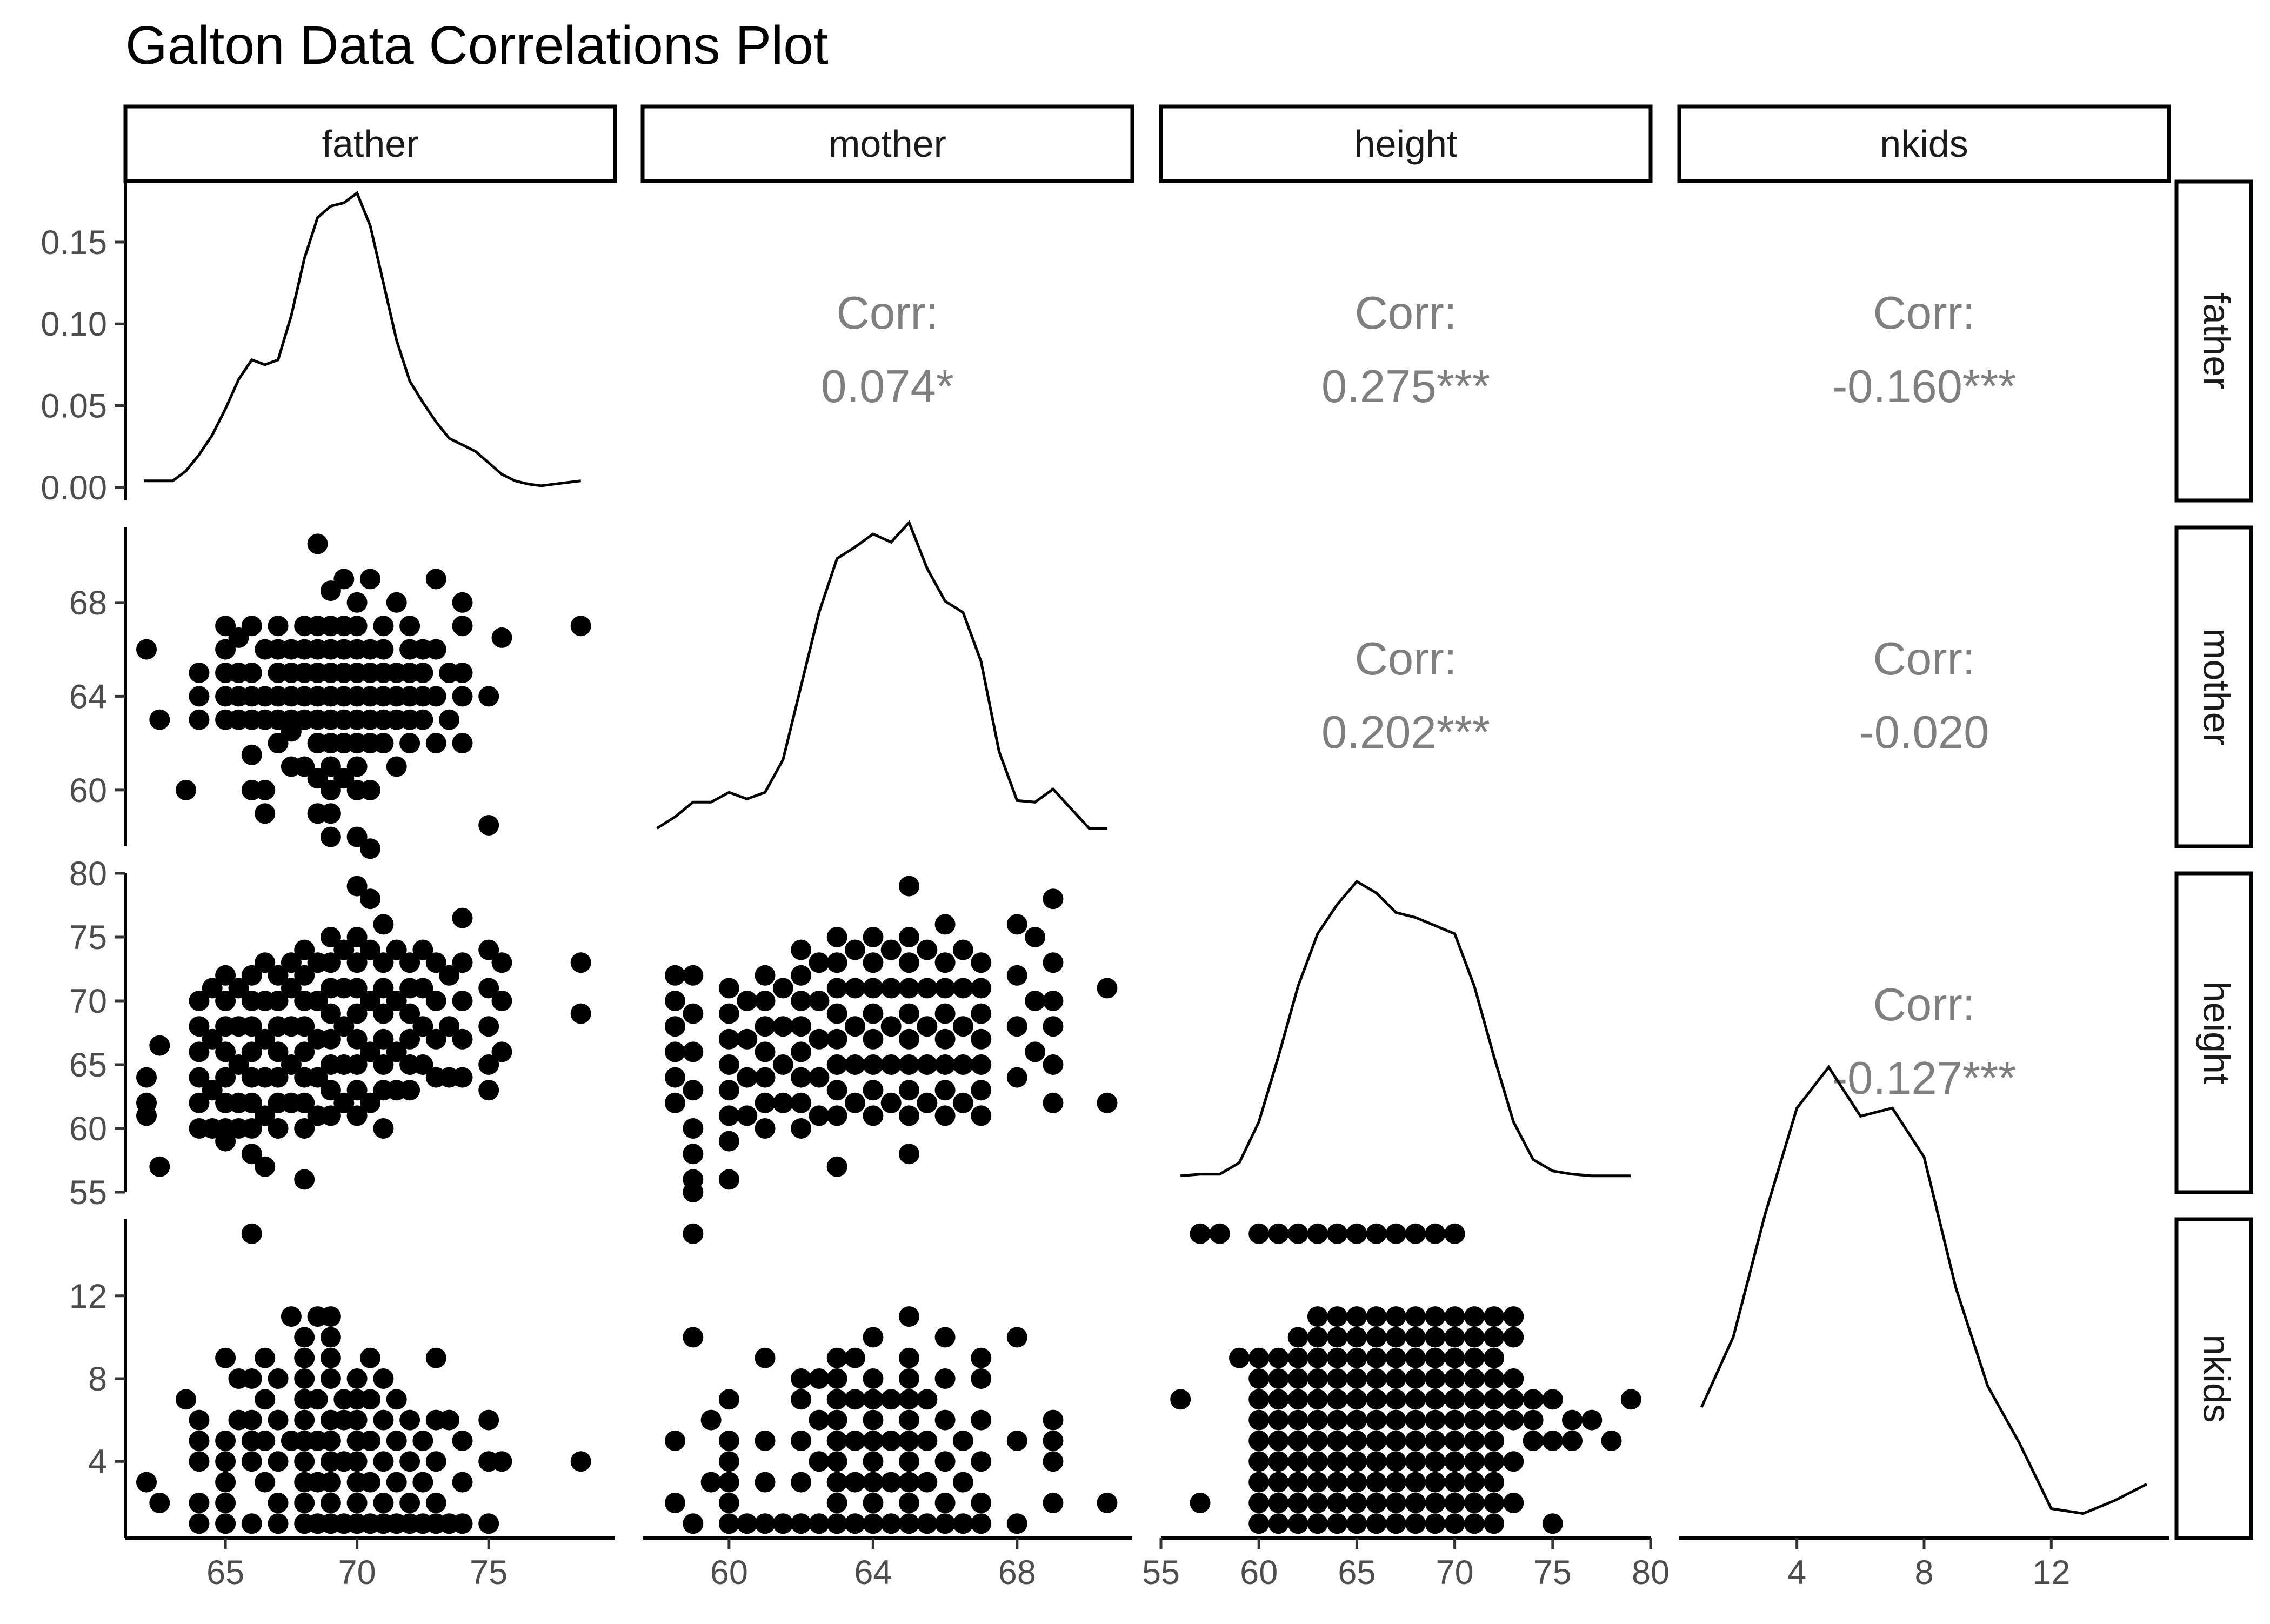  What do you see at coordinates (2213, 1032) in the screenshot?
I see `row-strip-height` at bounding box center [2213, 1032].